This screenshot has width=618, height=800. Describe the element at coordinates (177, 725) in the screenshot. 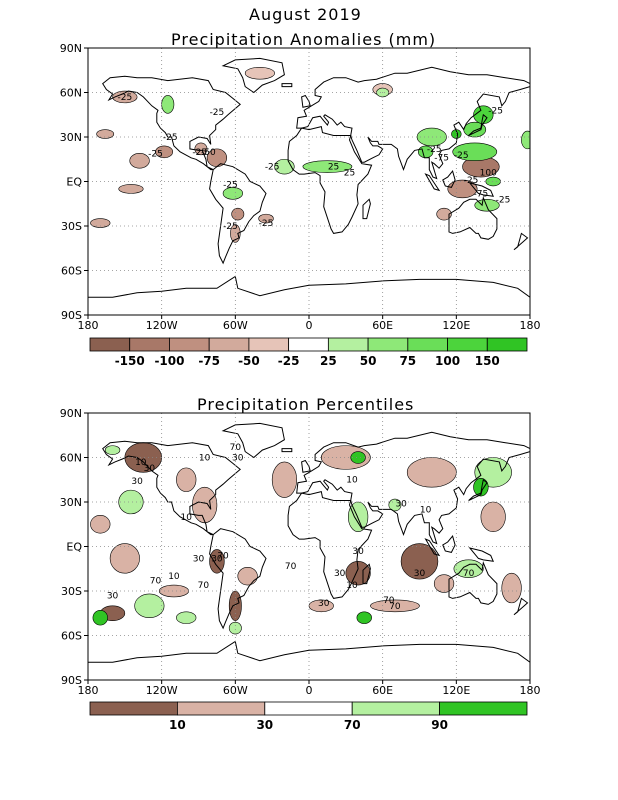

I see `colorbar-label: 10` at that location.